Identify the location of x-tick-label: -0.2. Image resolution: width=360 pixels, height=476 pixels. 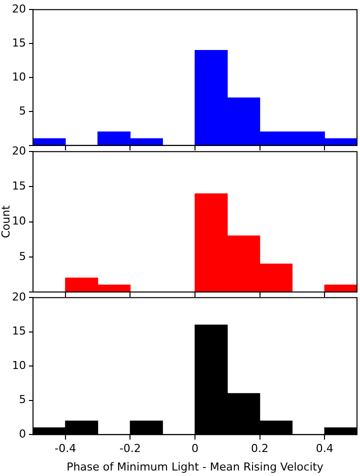
(130, 449).